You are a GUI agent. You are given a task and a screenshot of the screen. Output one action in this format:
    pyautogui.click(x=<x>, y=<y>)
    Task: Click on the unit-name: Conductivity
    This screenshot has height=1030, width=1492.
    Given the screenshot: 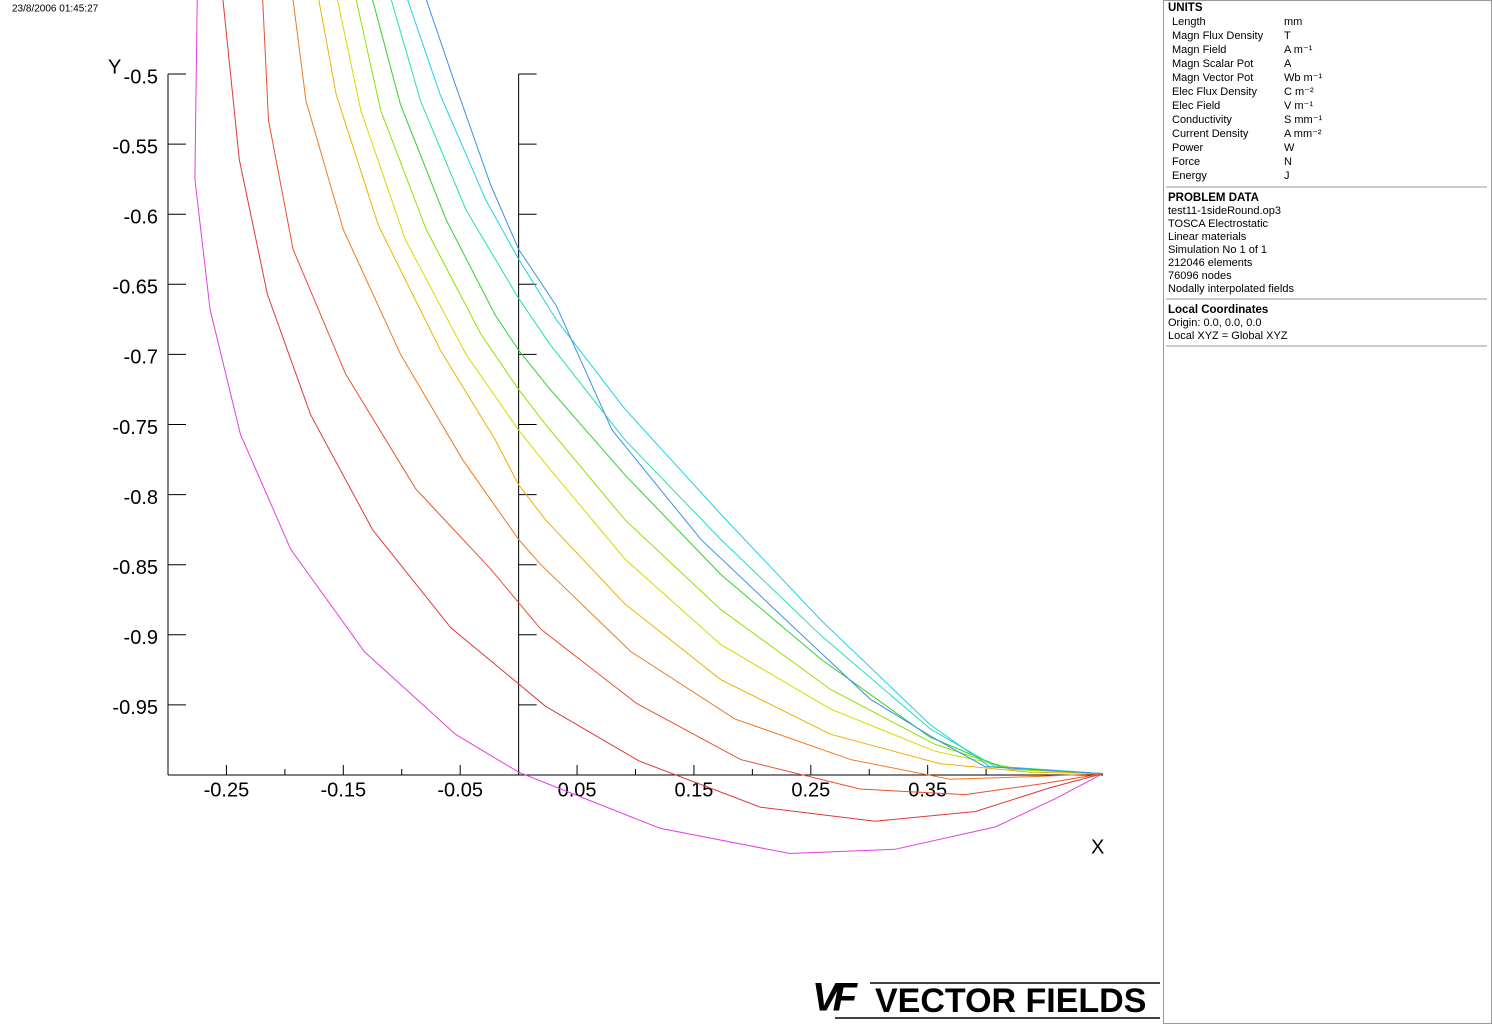 What is the action you would take?
    pyautogui.click(x=1202, y=120)
    